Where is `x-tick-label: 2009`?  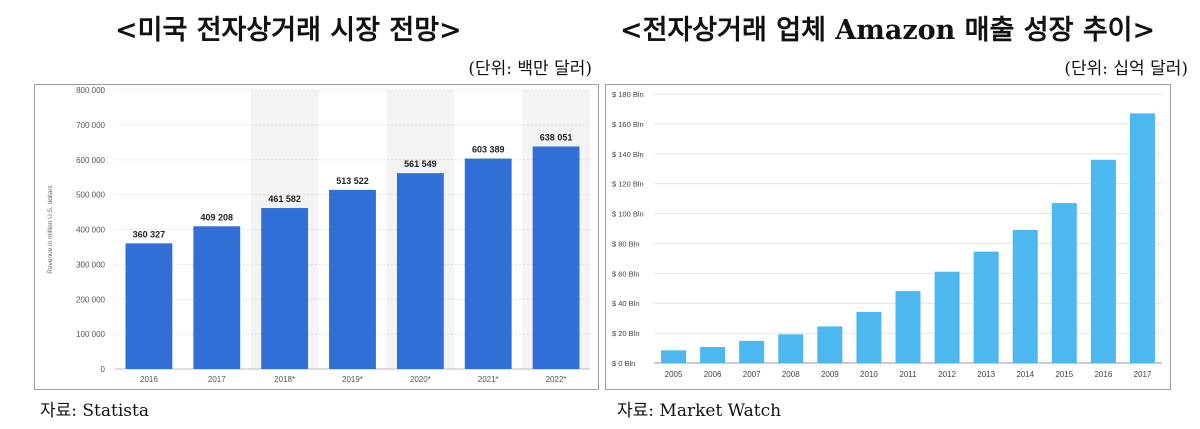 x-tick-label: 2009 is located at coordinates (830, 374).